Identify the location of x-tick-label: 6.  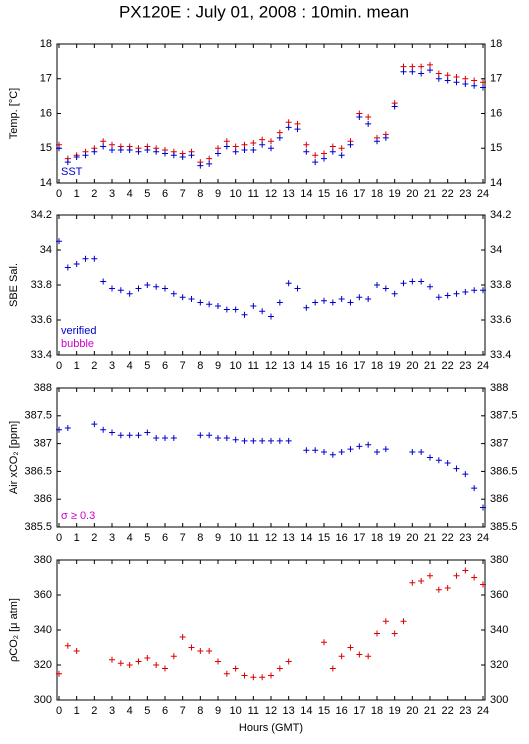
(165, 366).